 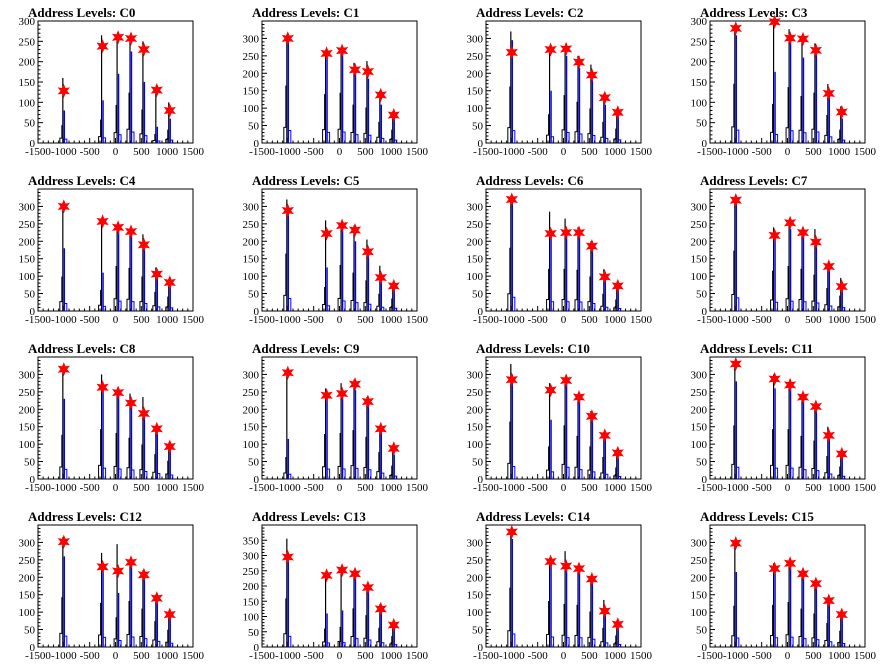 What do you see at coordinates (754, 12) in the screenshot?
I see `chart-title: Address Levels: C3` at bounding box center [754, 12].